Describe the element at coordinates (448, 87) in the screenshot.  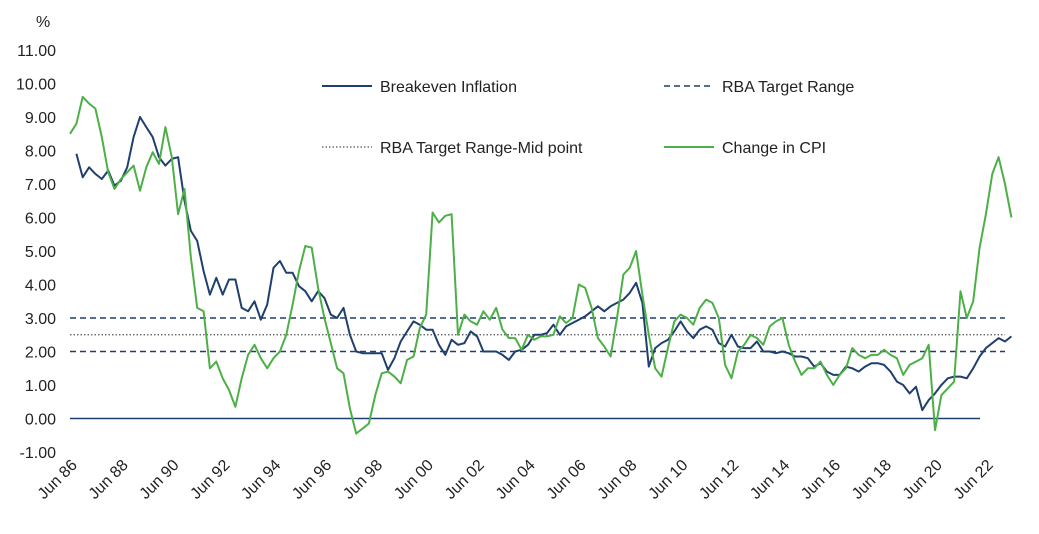
I see `legend-label-breakeven-inflation: Breakeven Inflation` at that location.